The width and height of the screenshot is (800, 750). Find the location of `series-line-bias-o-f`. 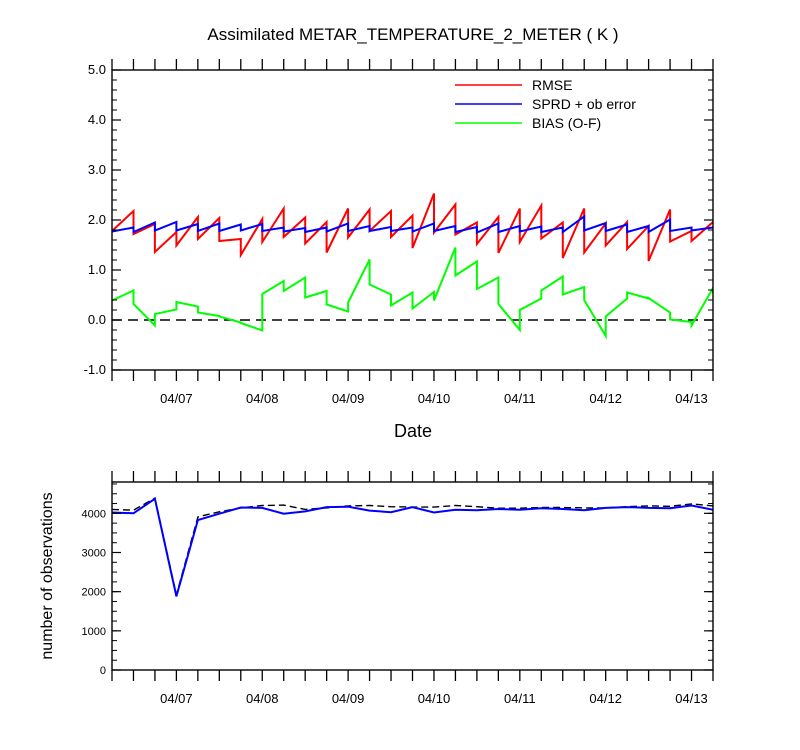

series-line-bias-o-f is located at coordinates (412, 293).